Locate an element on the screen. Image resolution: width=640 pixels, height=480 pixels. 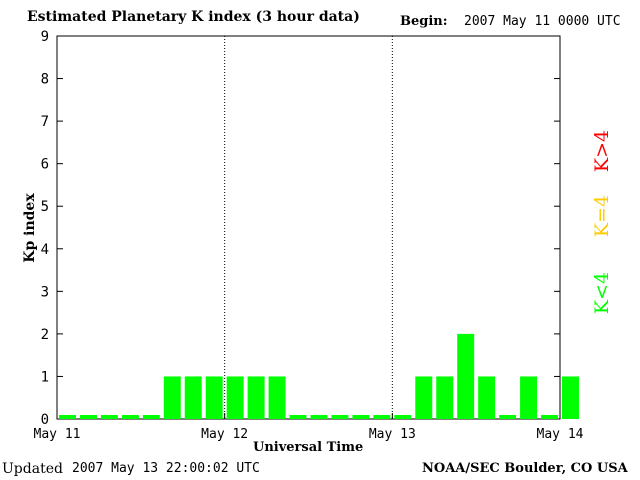
updated-label: Updated is located at coordinates (32, 469).